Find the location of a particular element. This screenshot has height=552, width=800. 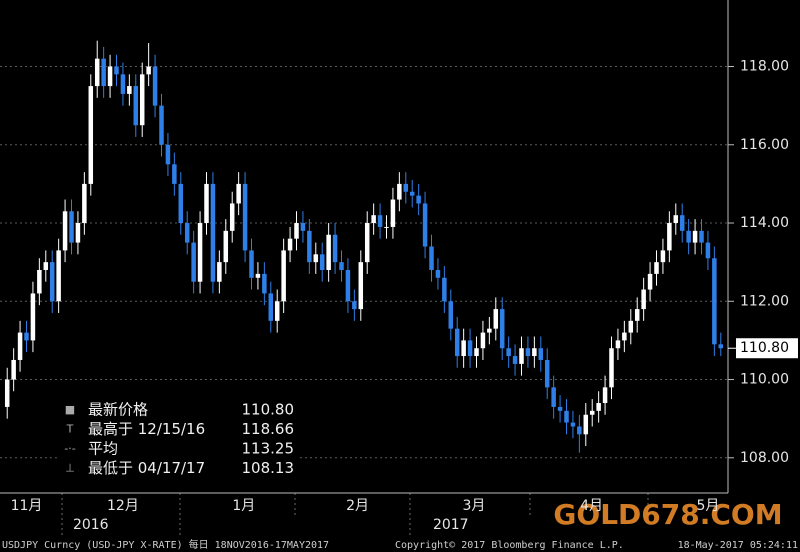

x-tick-label: 12月 is located at coordinates (123, 506).